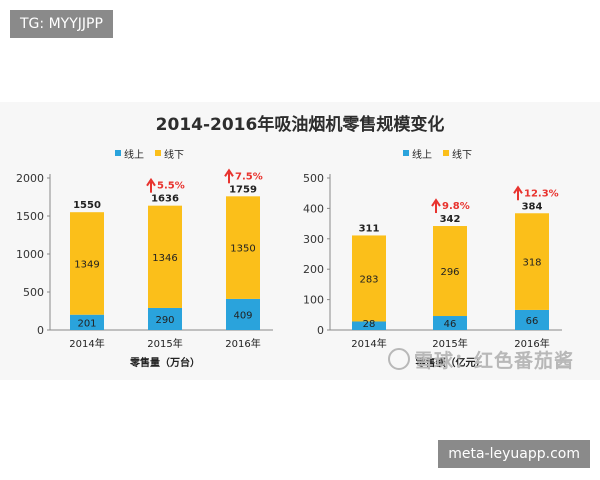 The width and height of the screenshot is (600, 480). I want to click on data-label-offline: 318, so click(531, 263).